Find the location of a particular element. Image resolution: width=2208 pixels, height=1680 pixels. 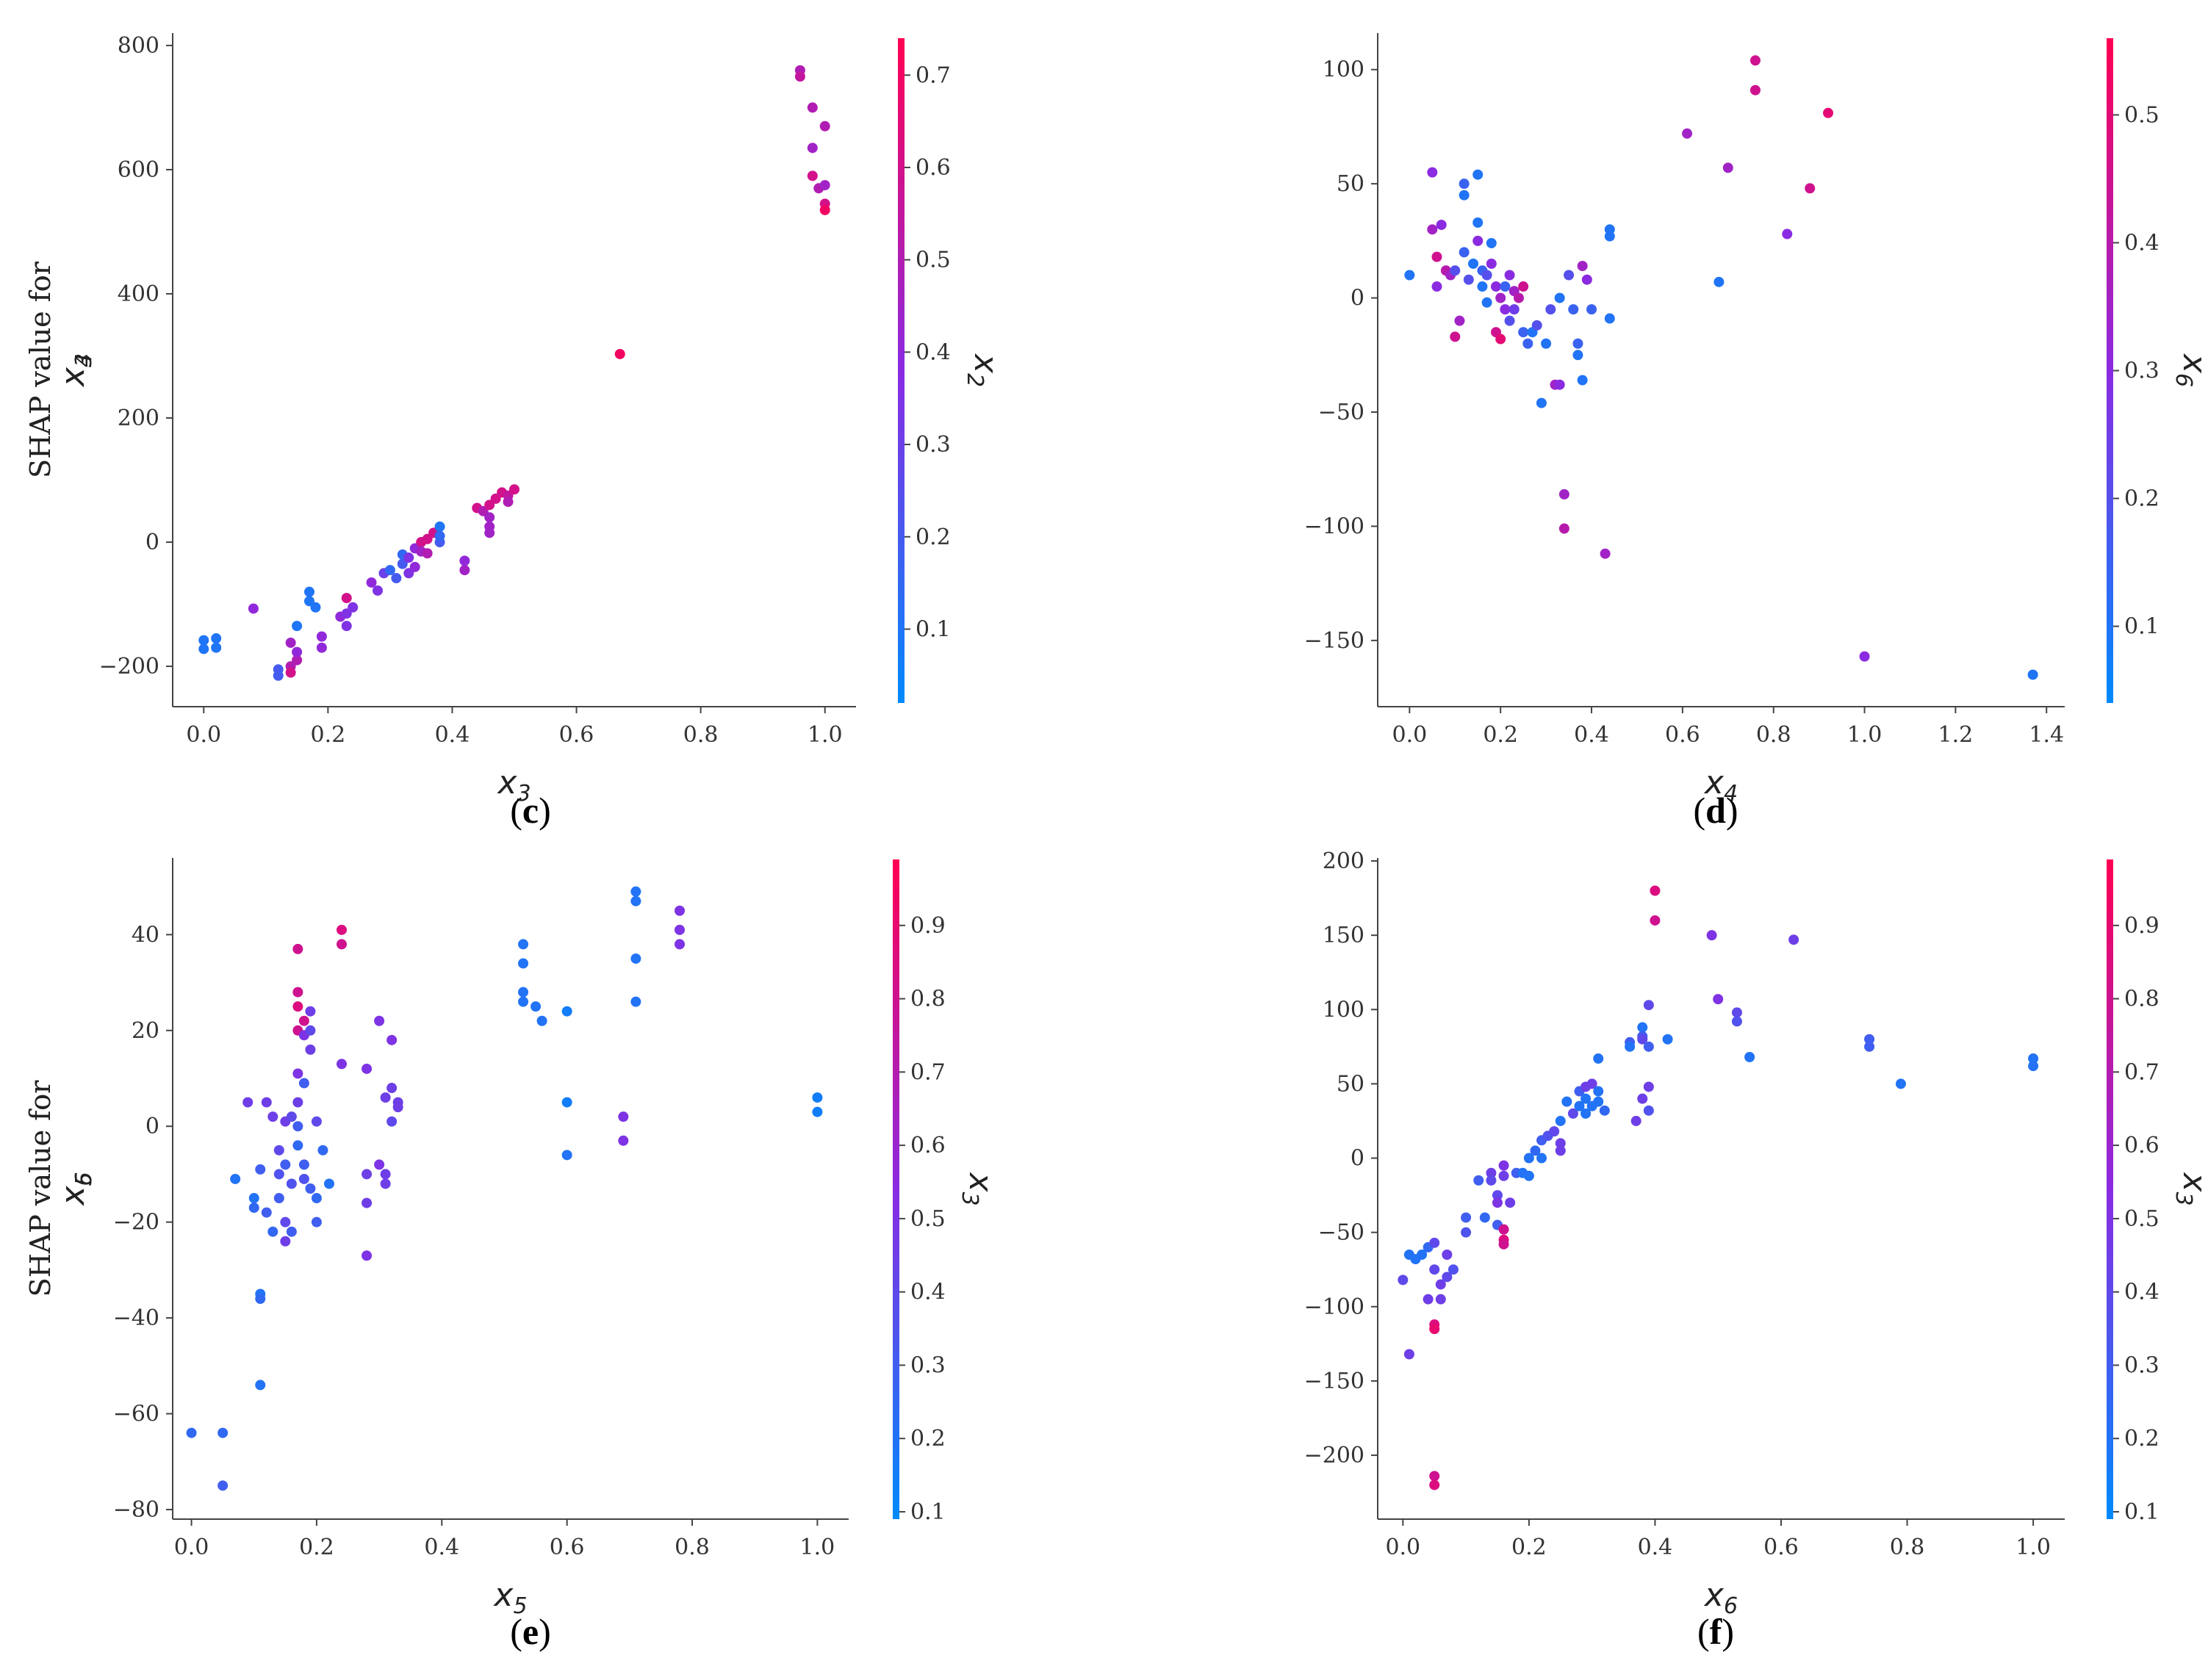

y-axis-symbol-line: x3 is located at coordinates (75, 370).